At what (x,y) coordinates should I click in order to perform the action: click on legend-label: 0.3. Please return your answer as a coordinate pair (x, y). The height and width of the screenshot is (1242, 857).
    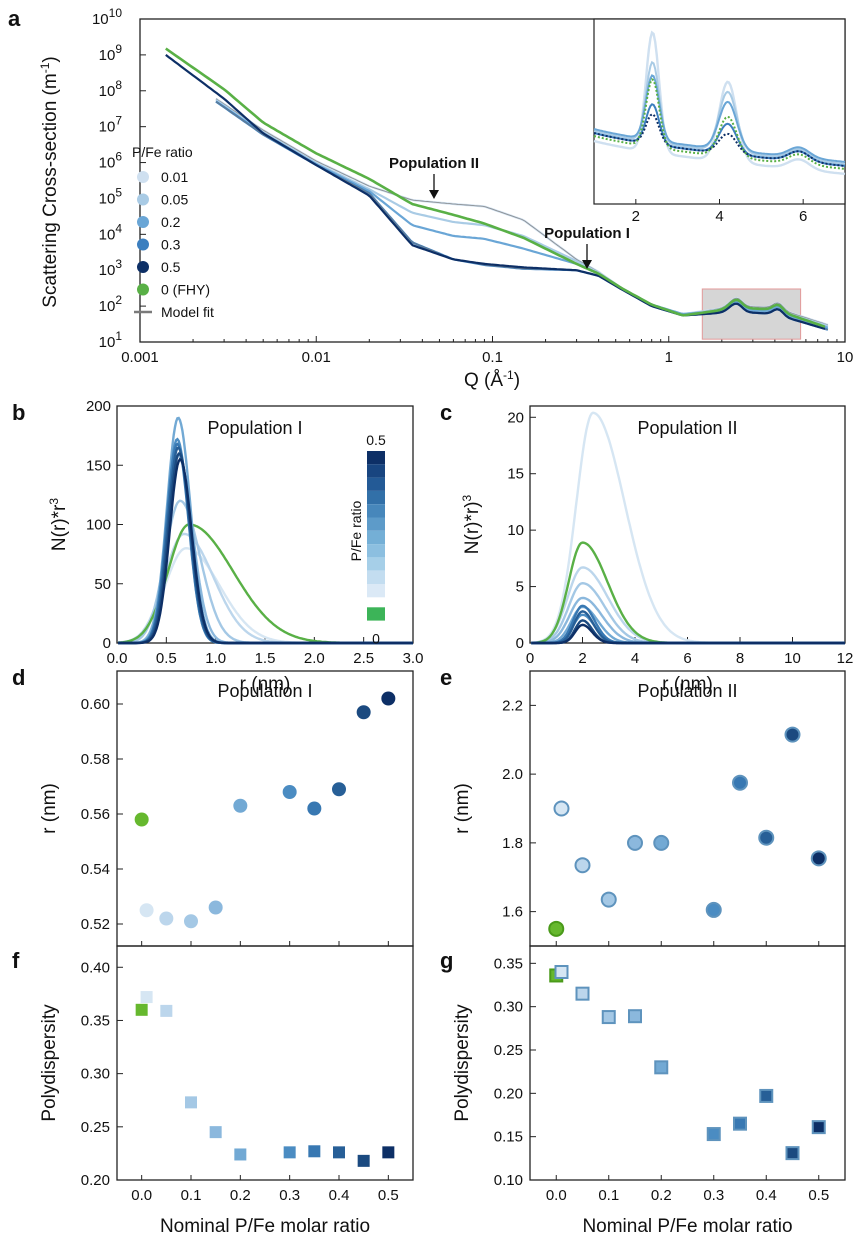
    Looking at the image, I should click on (171, 245).